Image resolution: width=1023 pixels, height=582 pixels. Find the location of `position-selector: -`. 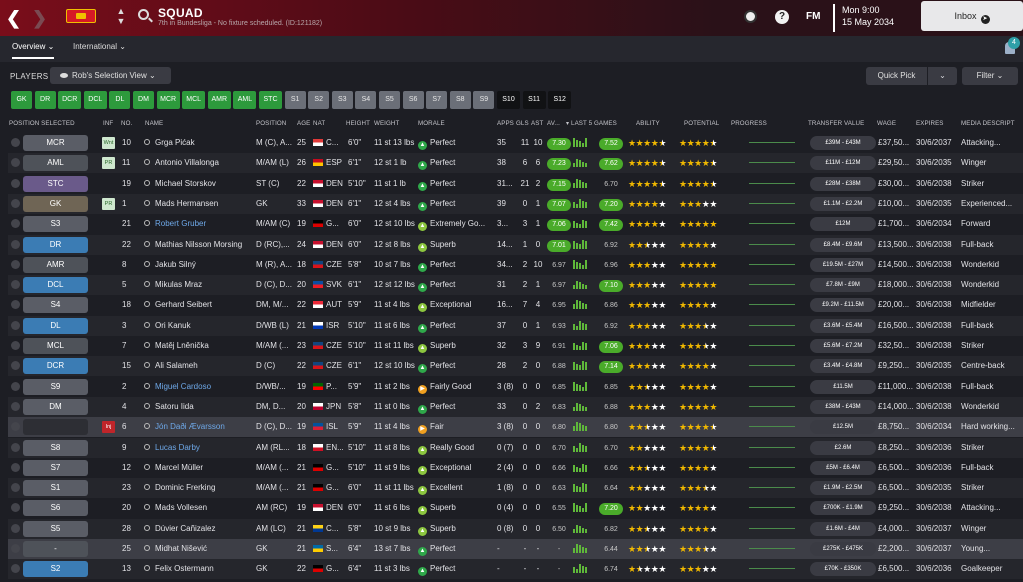

position-selector: - is located at coordinates (55, 549).